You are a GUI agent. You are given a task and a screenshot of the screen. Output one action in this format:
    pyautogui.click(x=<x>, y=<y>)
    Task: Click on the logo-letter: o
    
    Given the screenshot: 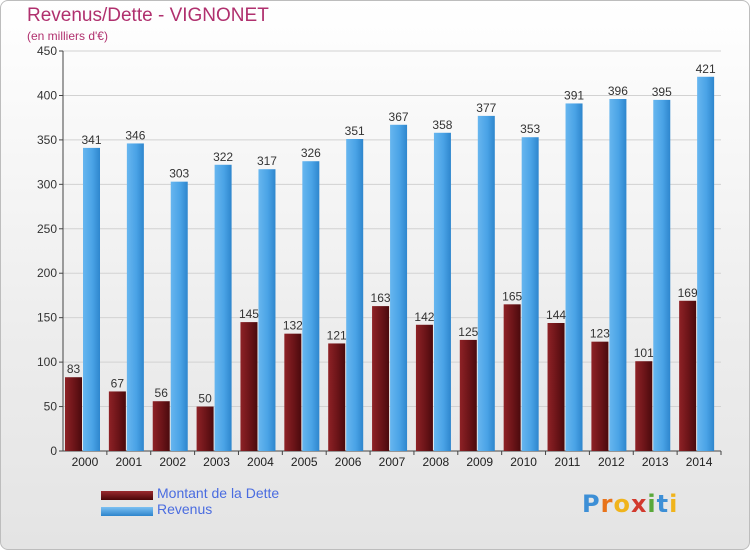 What is the action you would take?
    pyautogui.click(x=622, y=504)
    